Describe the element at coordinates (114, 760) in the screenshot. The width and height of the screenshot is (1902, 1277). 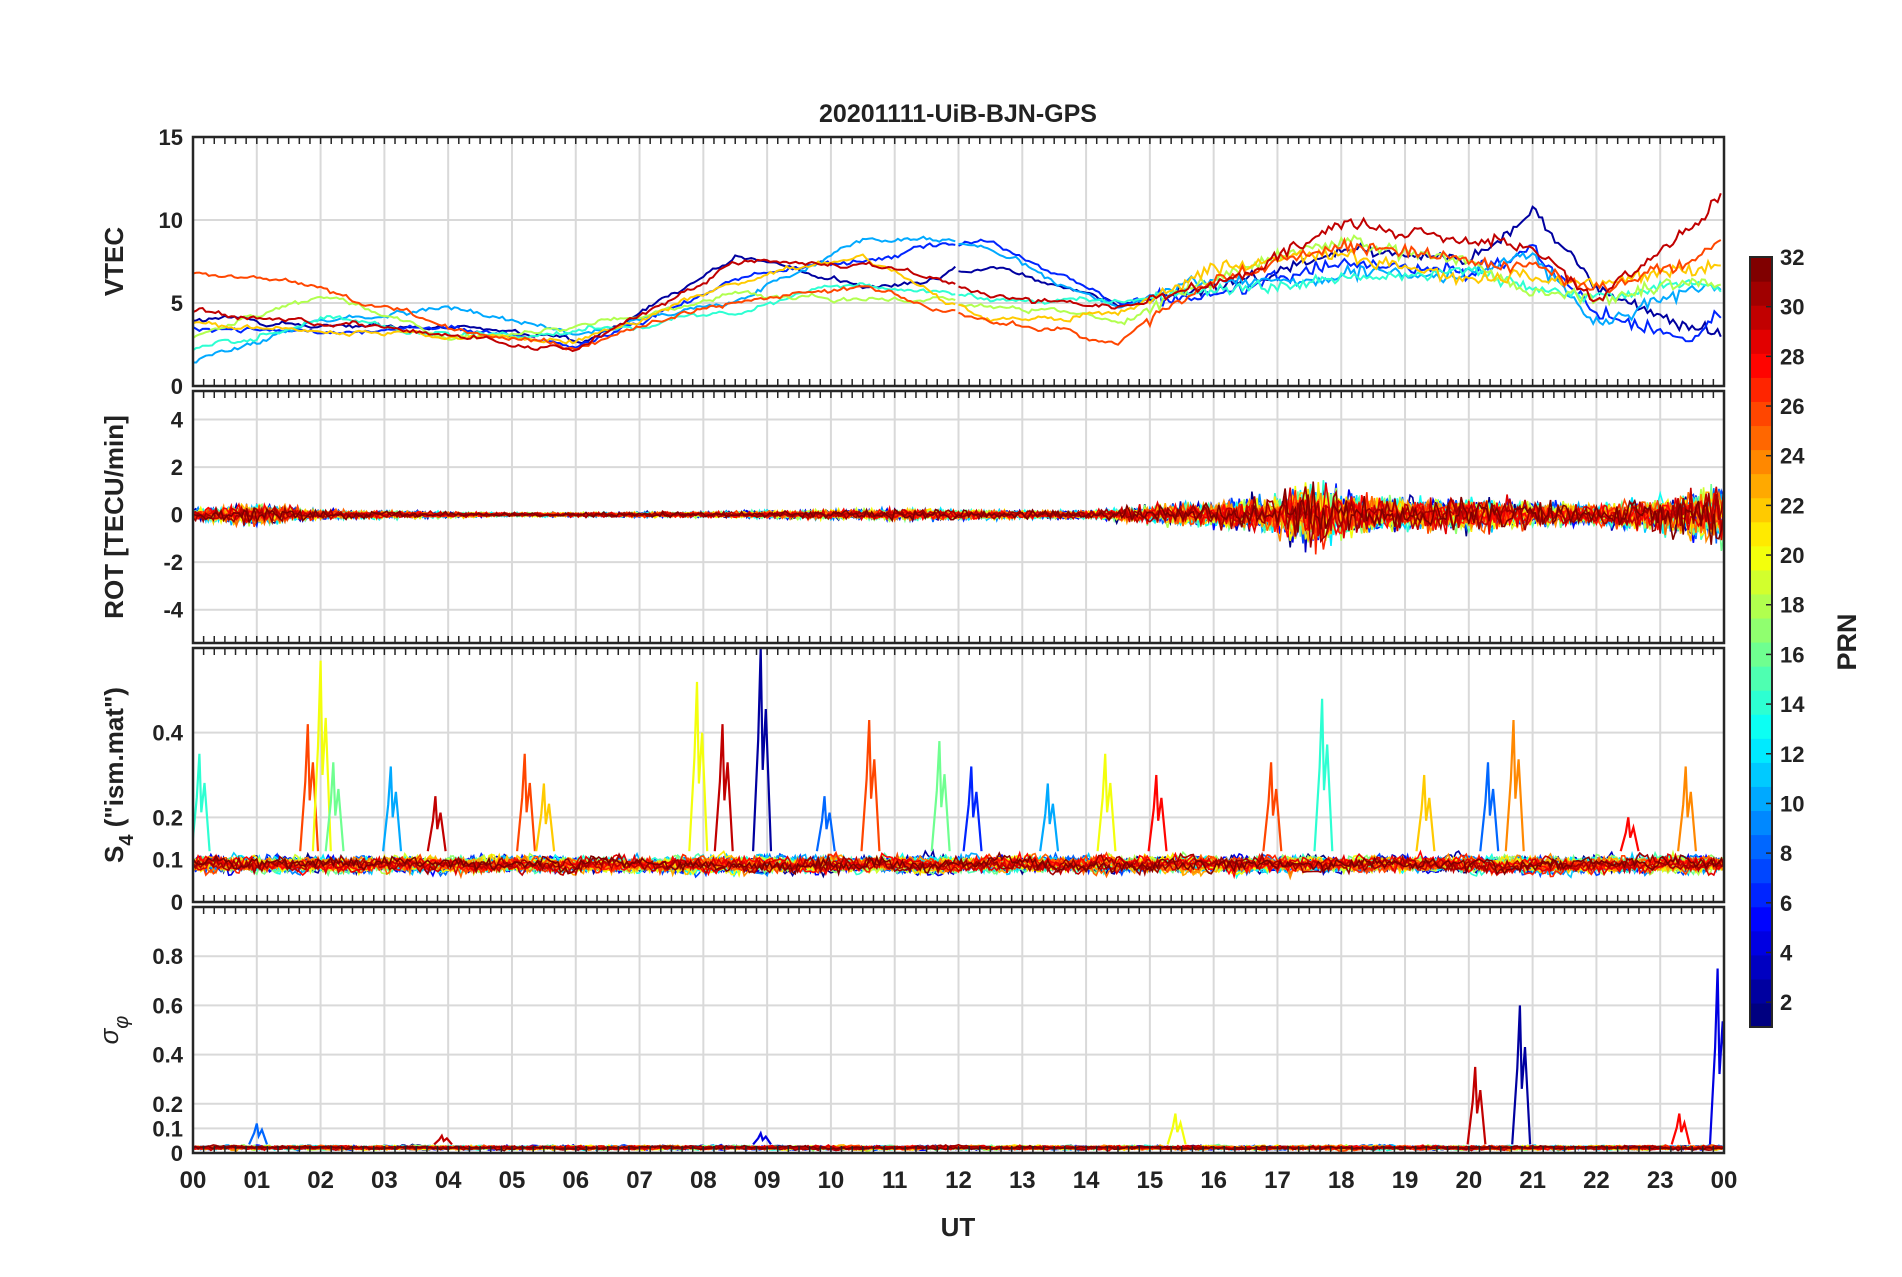
I see `y-axis-label-rest: ("ism.mat")` at that location.